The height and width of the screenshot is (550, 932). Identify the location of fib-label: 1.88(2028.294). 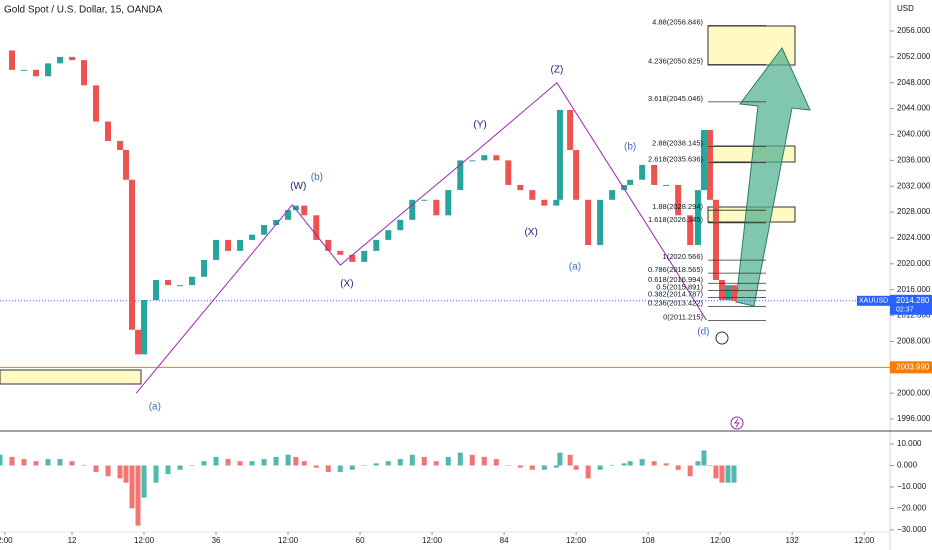
(677, 206).